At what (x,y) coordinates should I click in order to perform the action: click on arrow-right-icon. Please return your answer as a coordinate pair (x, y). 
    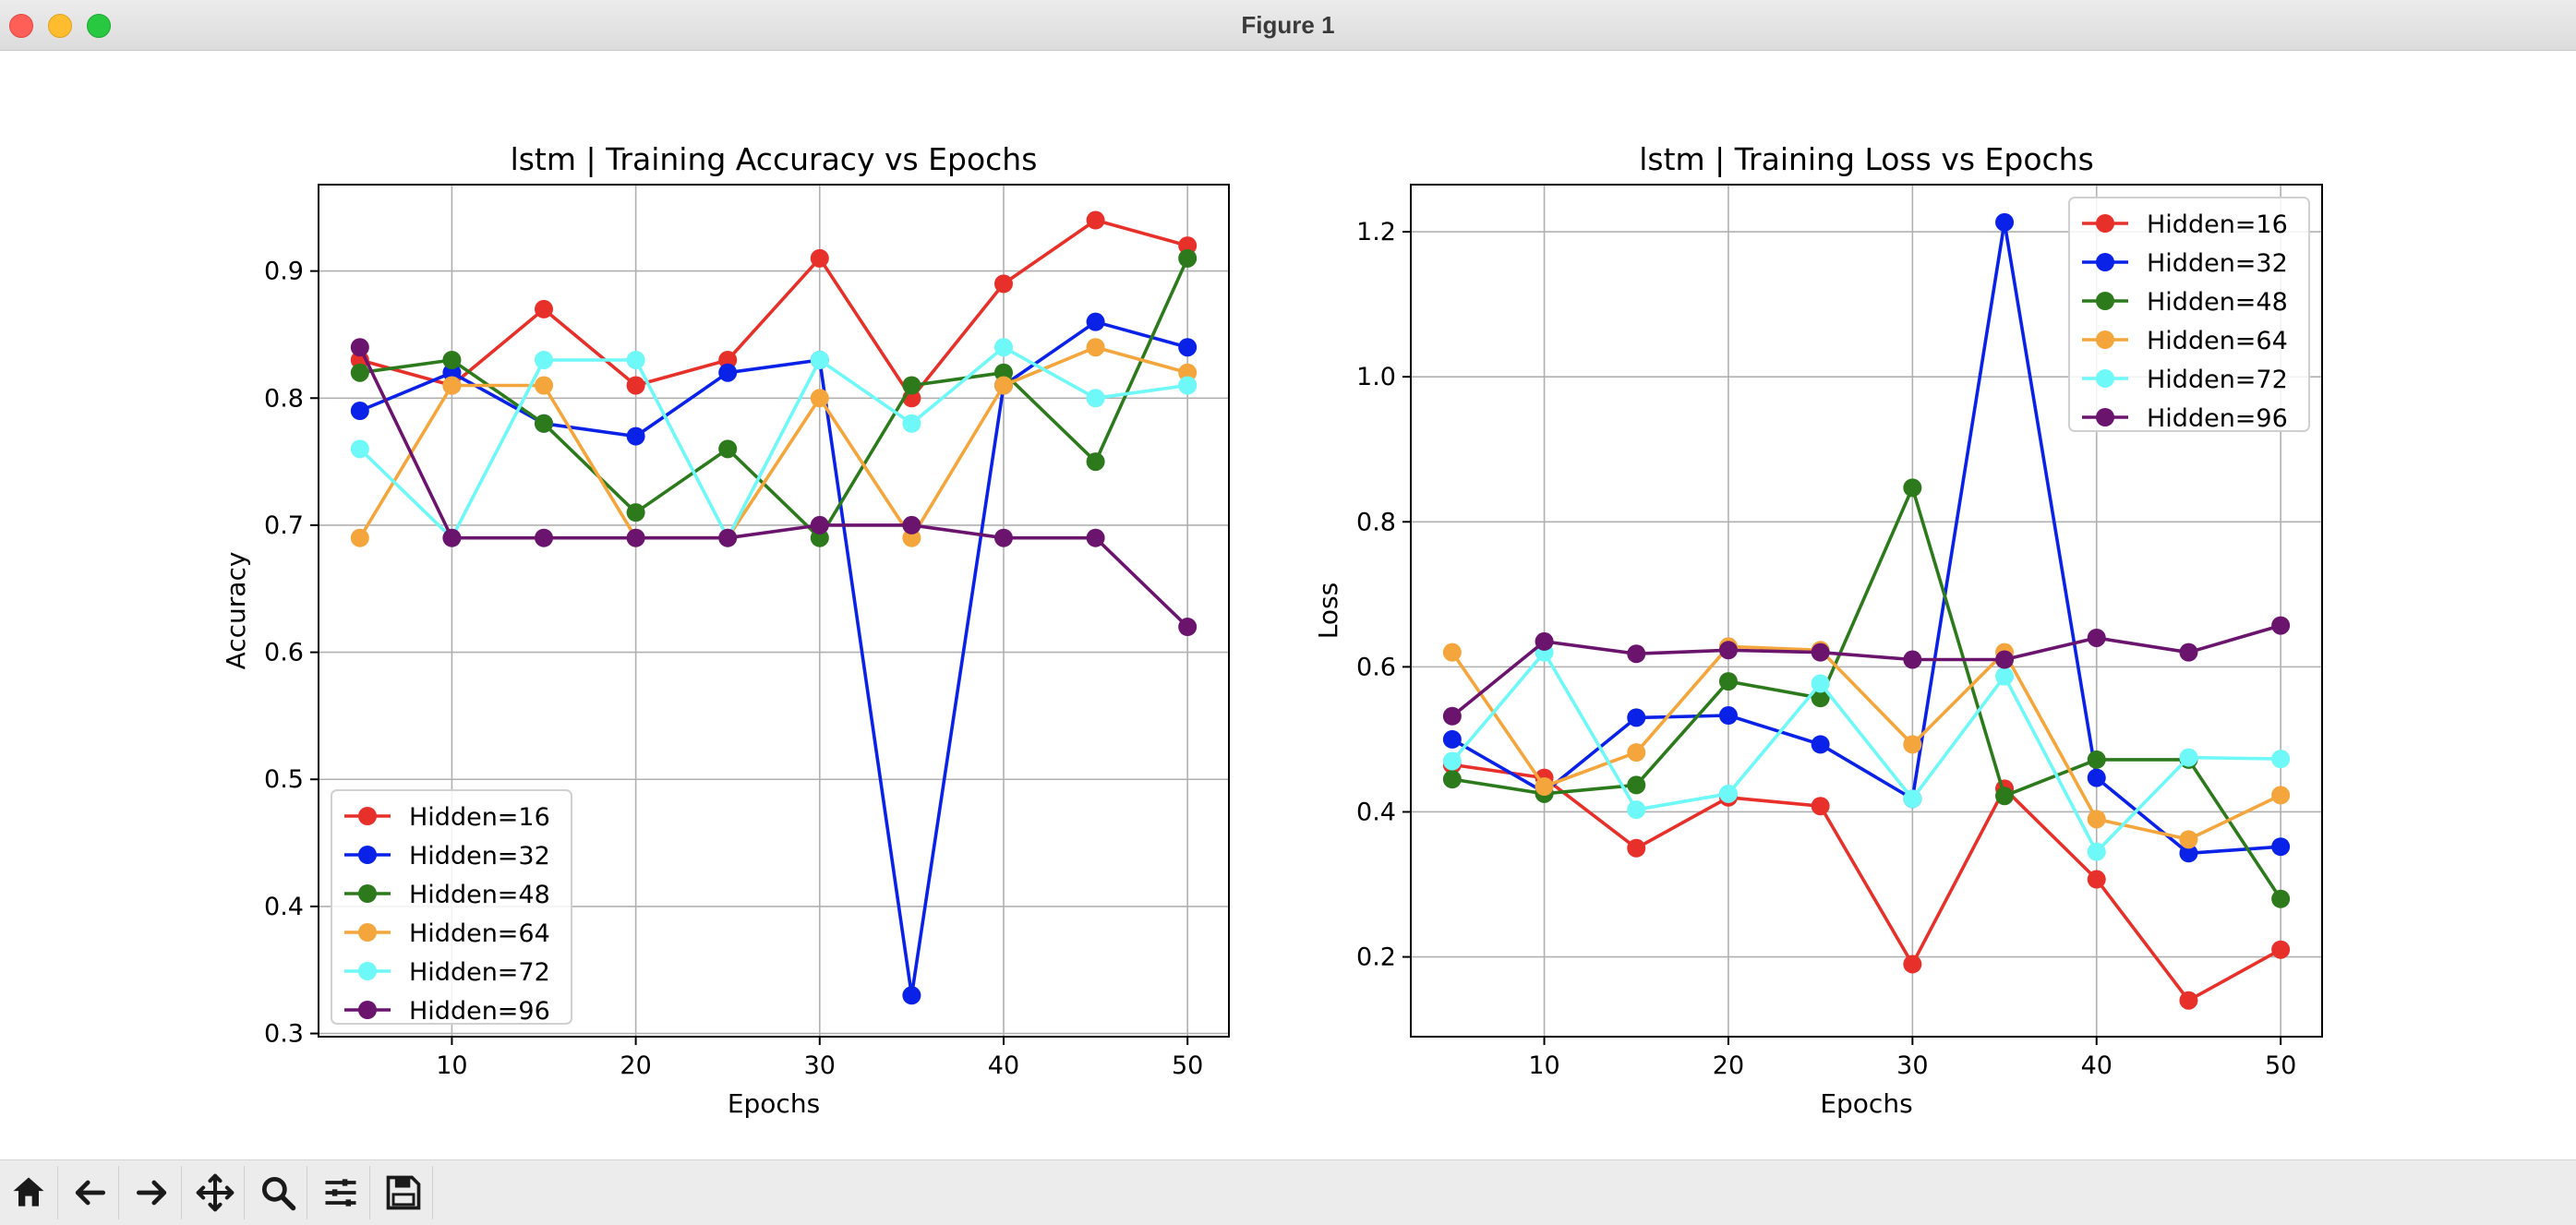
    Looking at the image, I should click on (151, 1193).